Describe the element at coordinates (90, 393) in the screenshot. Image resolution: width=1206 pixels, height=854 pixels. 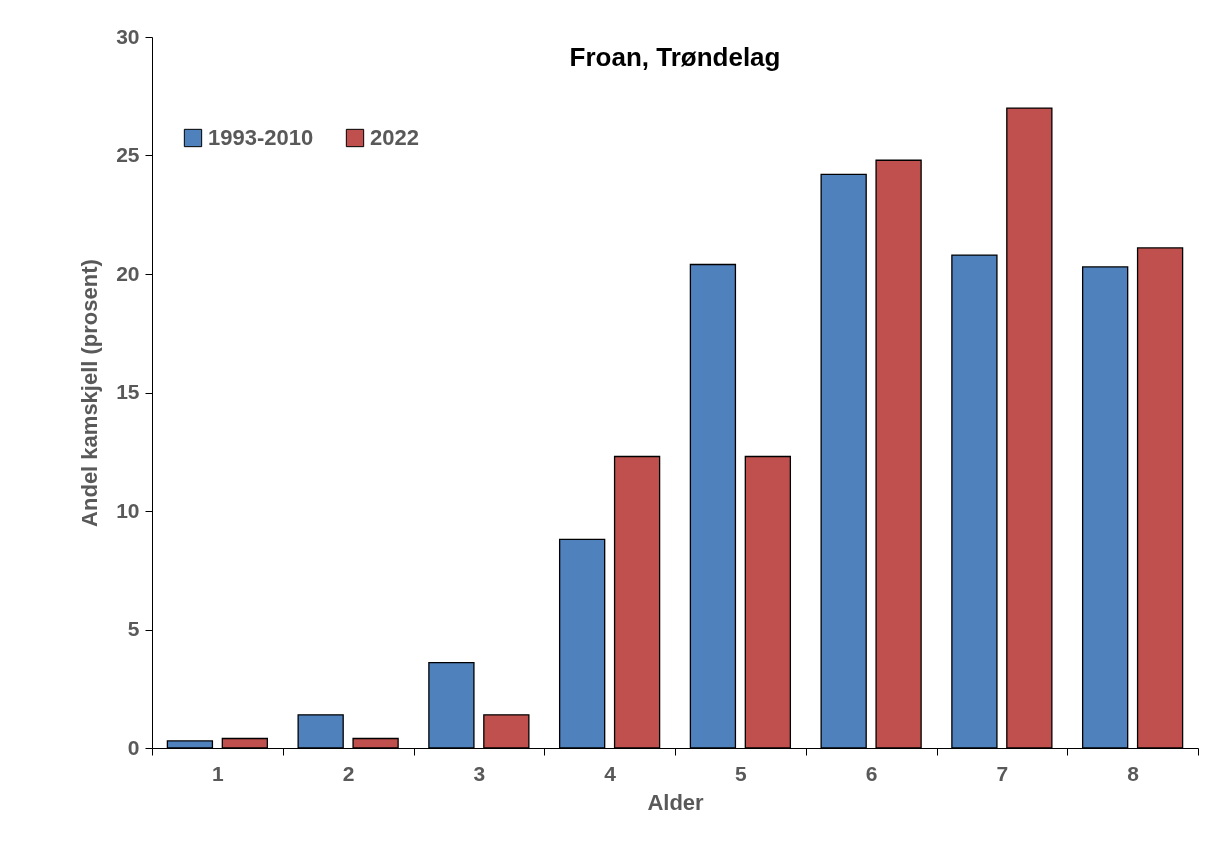
I see `y-axis-title: Andel kamskjell (prosent)` at that location.